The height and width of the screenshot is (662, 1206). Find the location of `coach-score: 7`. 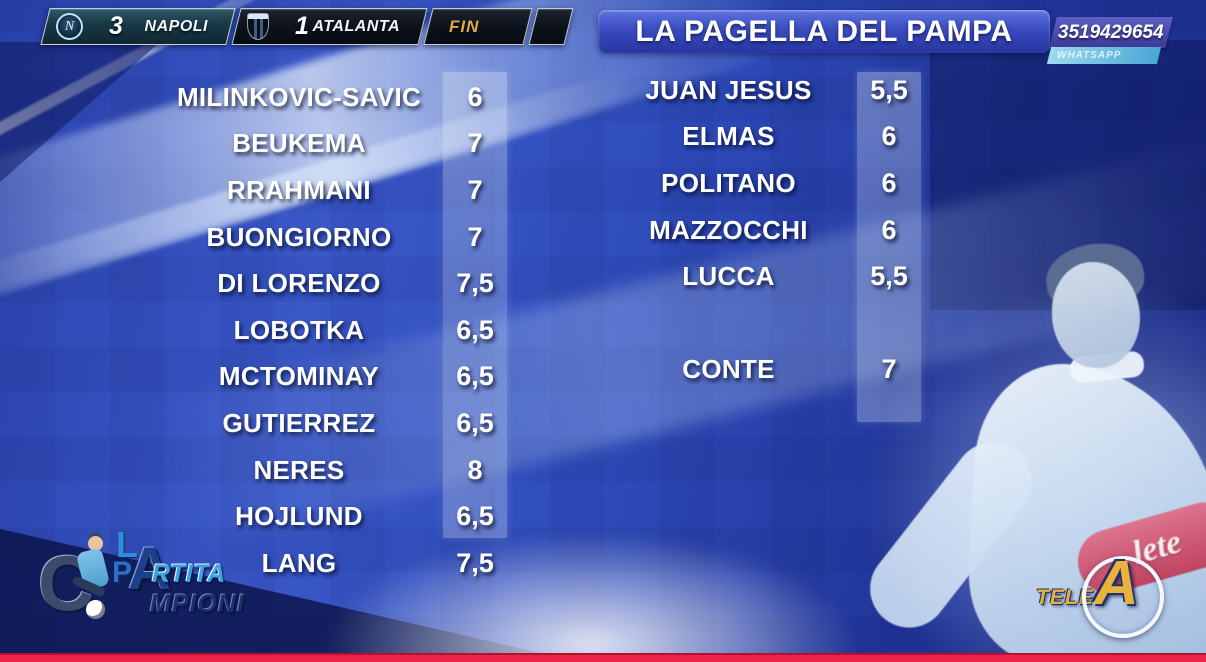

coach-score: 7 is located at coordinates (889, 369).